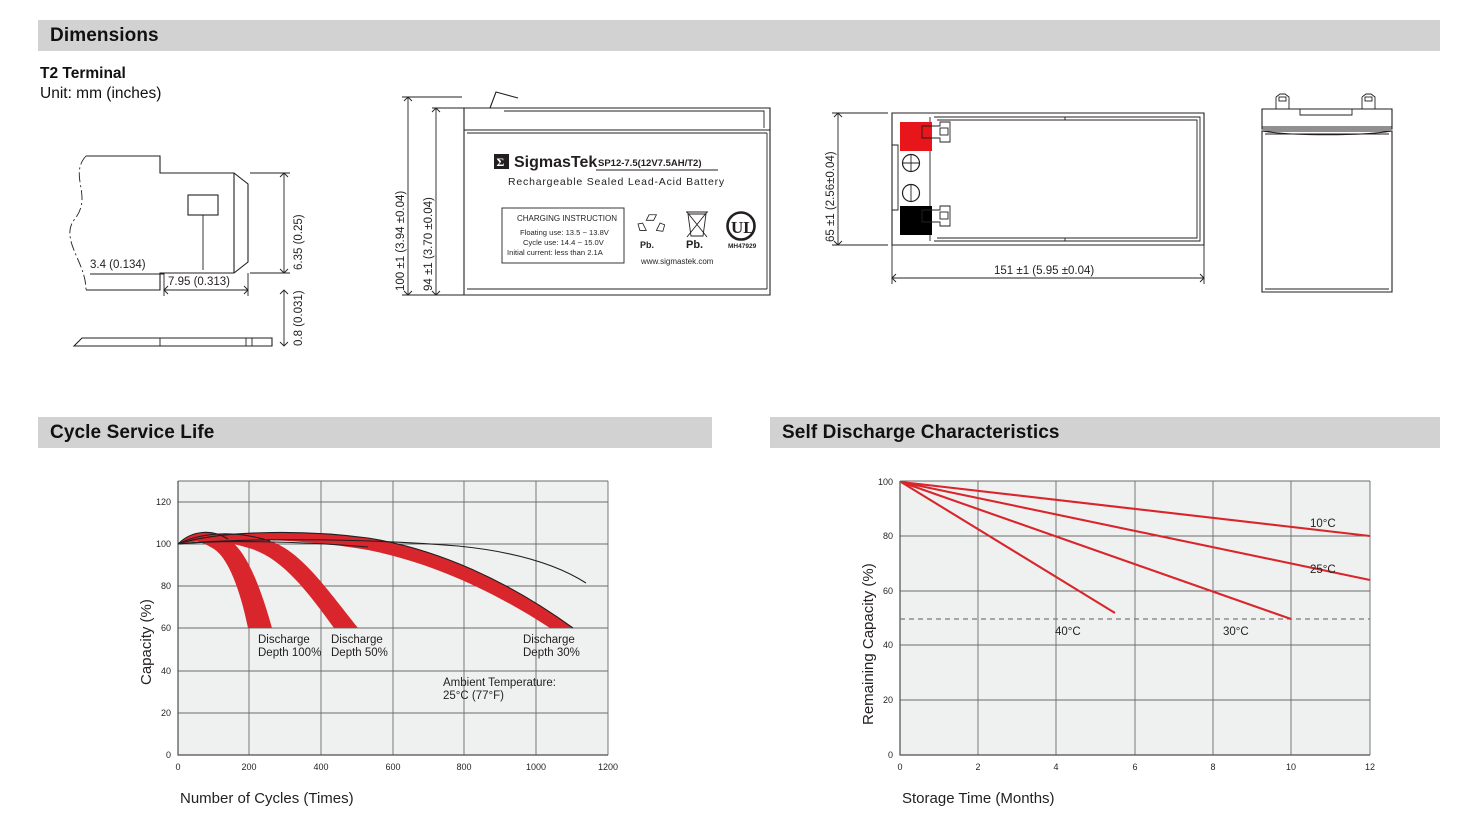 Image resolution: width=1478 pixels, height=835 pixels. Describe the element at coordinates (284, 640) in the screenshot. I see `annot-dod-100-line1: Discharge` at that location.